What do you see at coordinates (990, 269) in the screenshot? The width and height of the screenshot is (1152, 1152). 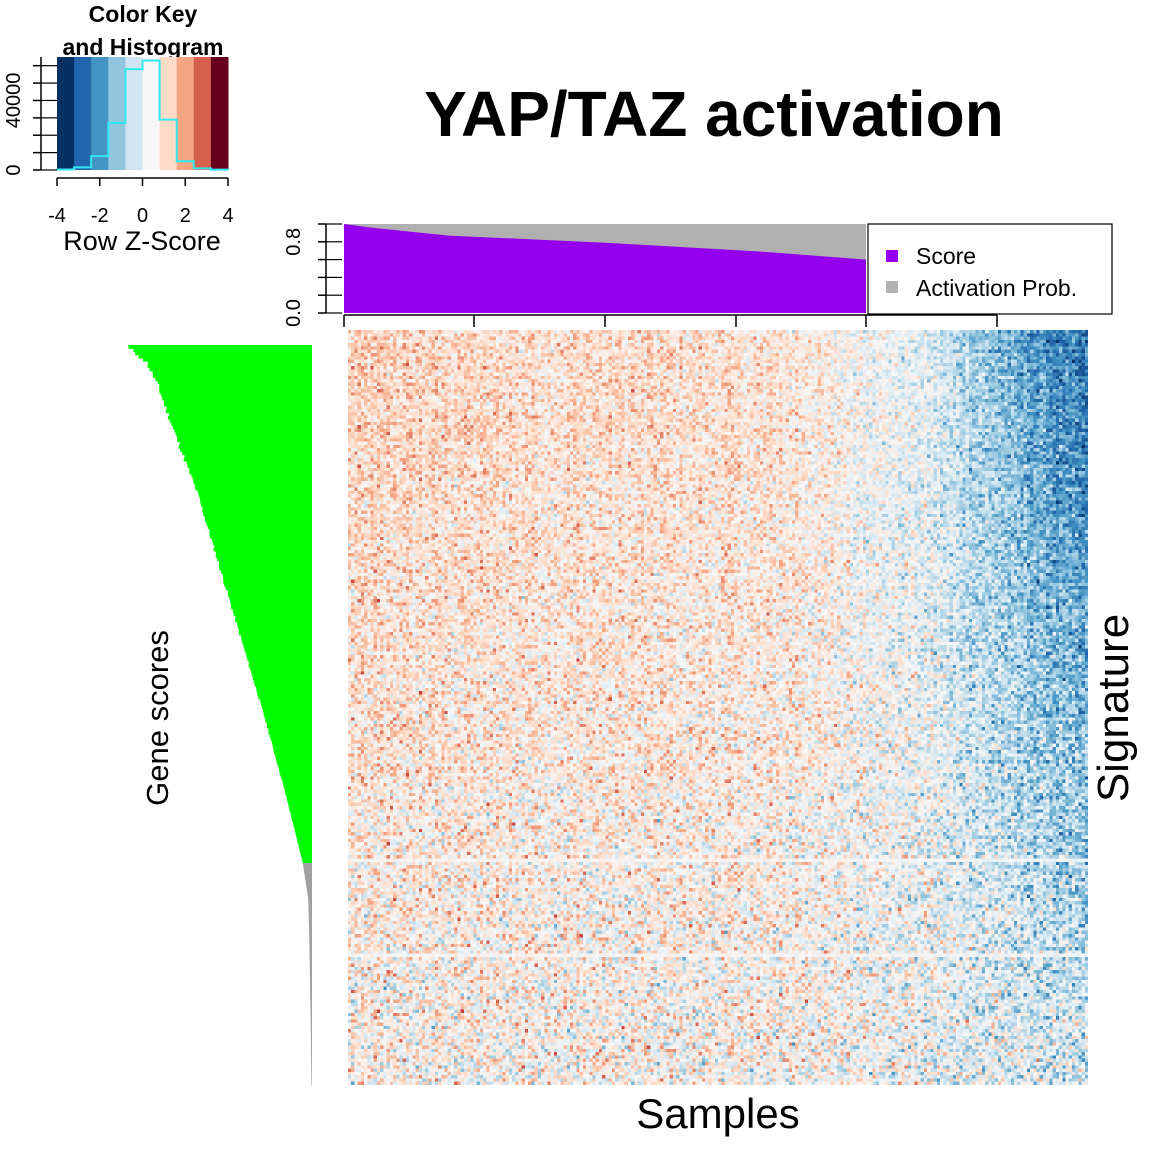 I see `score-legend-box` at bounding box center [990, 269].